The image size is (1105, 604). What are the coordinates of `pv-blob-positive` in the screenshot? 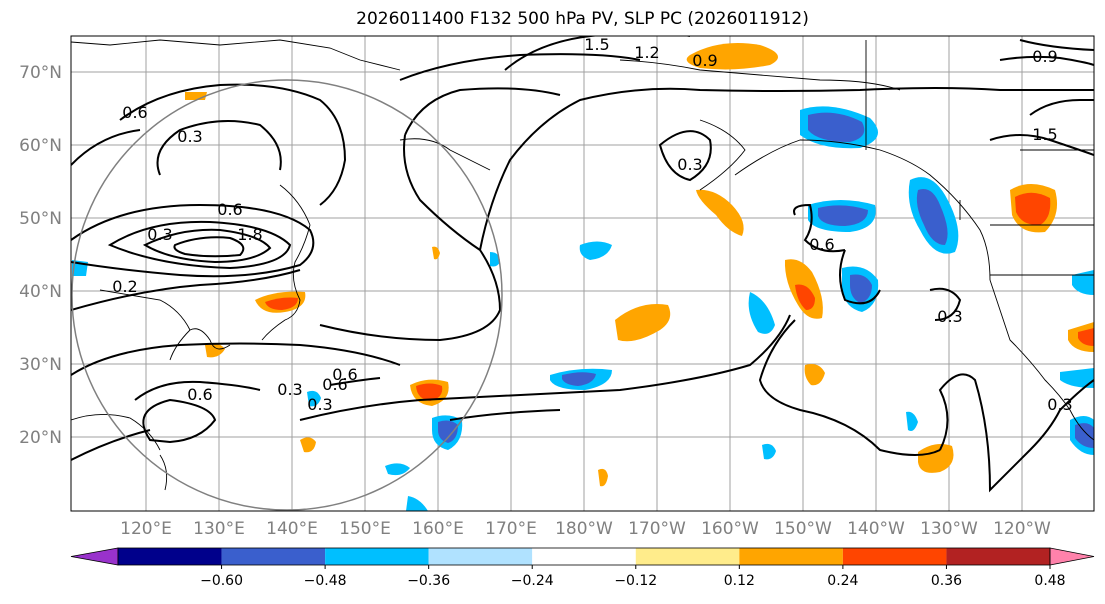 It's located at (732, 56).